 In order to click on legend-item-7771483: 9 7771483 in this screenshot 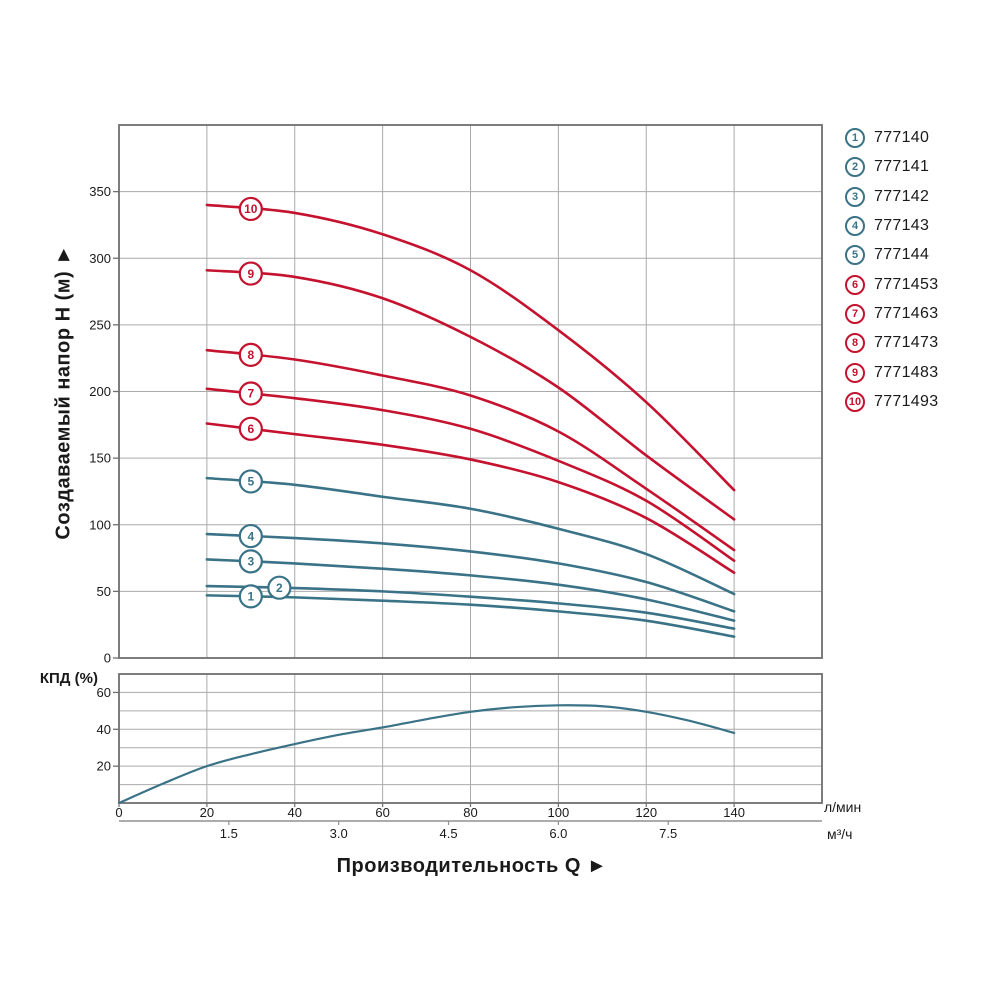, I will do `click(892, 372)`.